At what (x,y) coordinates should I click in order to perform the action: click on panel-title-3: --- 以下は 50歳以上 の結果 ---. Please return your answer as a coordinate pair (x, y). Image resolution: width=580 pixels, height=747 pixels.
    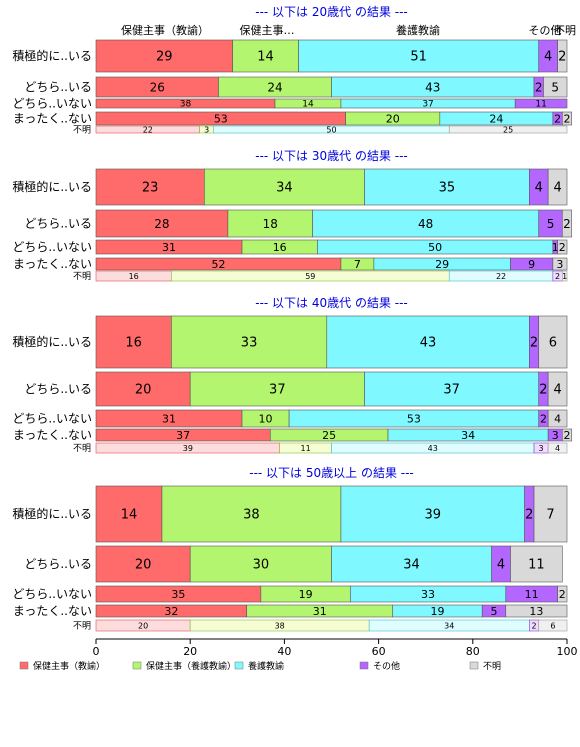
    Looking at the image, I should click on (331, 473).